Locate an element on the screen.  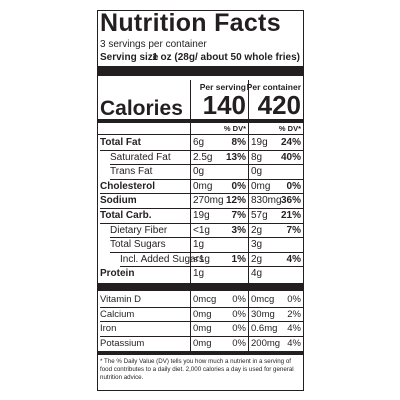
daily-value: 24% is located at coordinates (290, 142).